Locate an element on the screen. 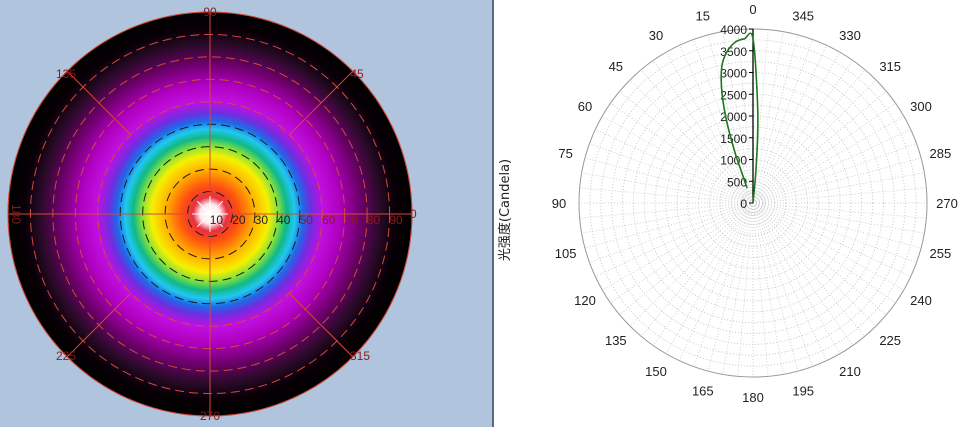 Image resolution: width=967 pixels, height=427 pixels. intensity-series-line is located at coordinates (739, 118).